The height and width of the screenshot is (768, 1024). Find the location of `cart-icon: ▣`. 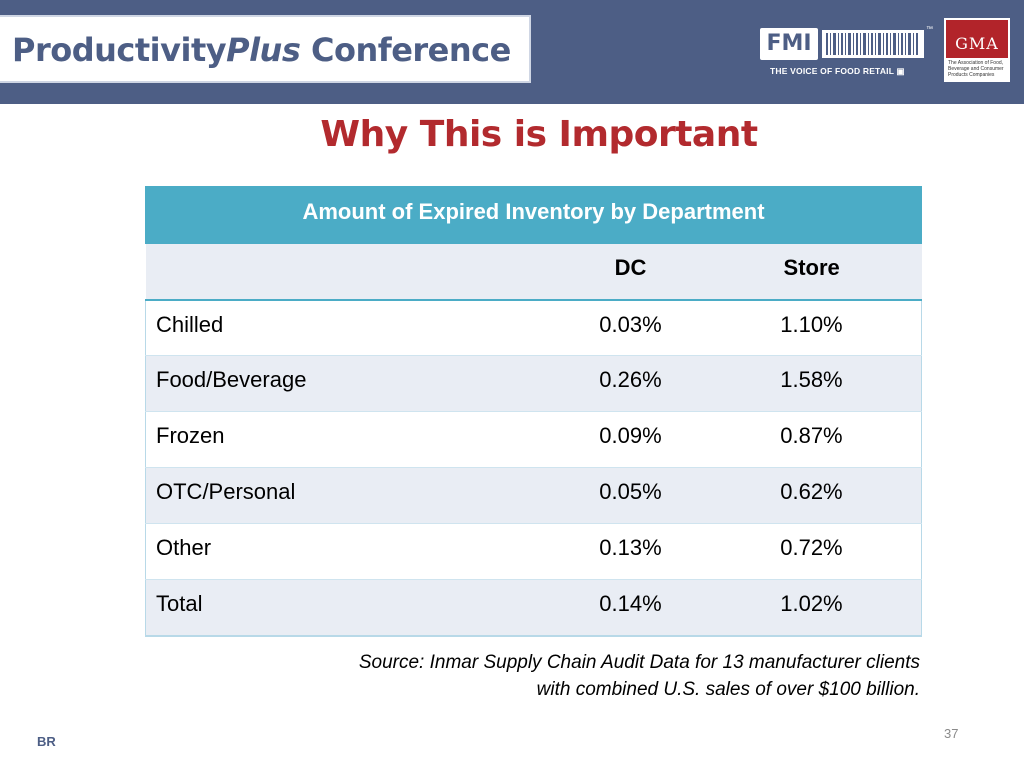

cart-icon: ▣ is located at coordinates (900, 71).